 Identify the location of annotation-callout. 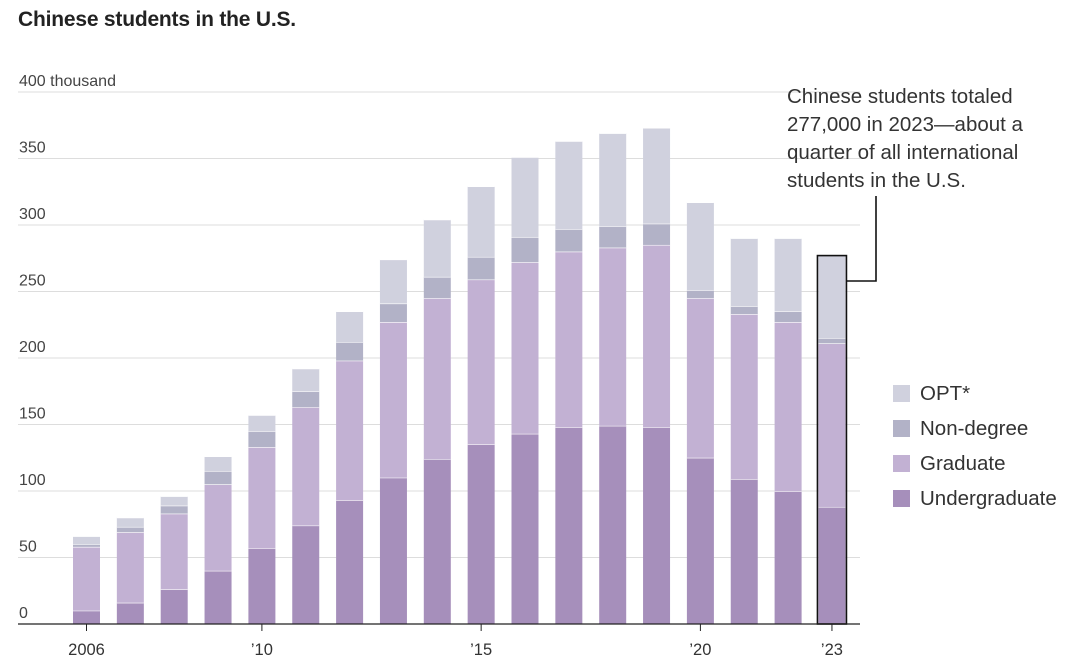
(861, 239).